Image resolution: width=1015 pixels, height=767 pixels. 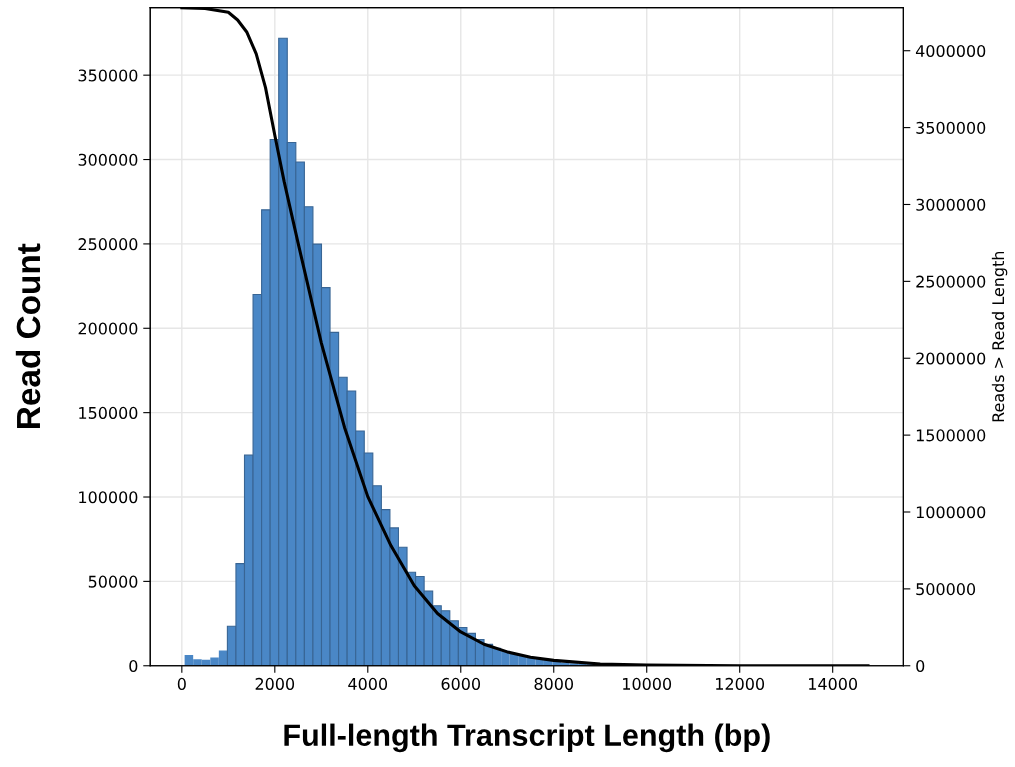 What do you see at coordinates (951, 281) in the screenshot?
I see `y2-tick-label: 2500000` at bounding box center [951, 281].